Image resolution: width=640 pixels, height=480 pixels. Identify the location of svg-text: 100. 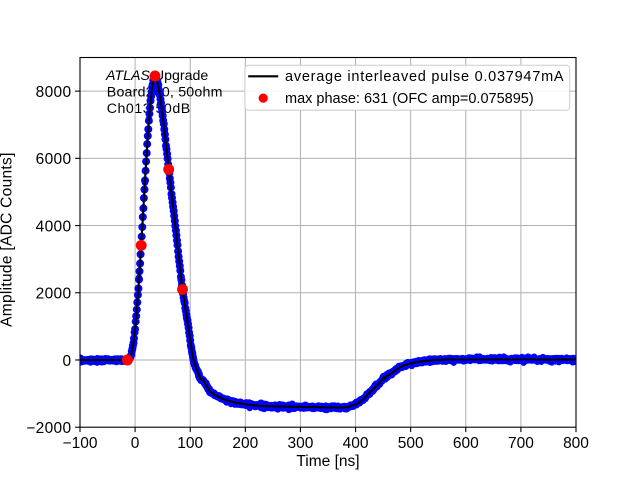
(190, 443).